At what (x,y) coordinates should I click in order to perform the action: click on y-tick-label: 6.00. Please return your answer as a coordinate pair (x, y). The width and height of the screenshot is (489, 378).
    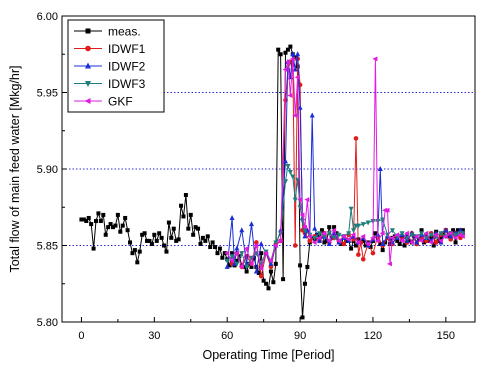
    Looking at the image, I should click on (47, 17).